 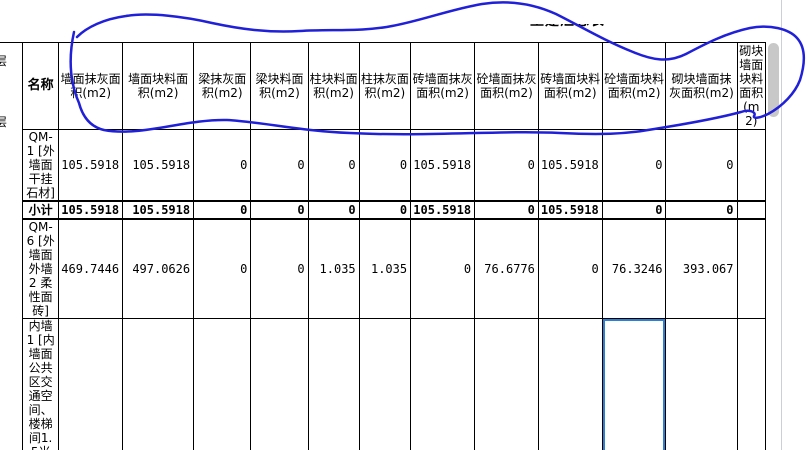 I want to click on value-cell: 76.3246, so click(x=634, y=268).